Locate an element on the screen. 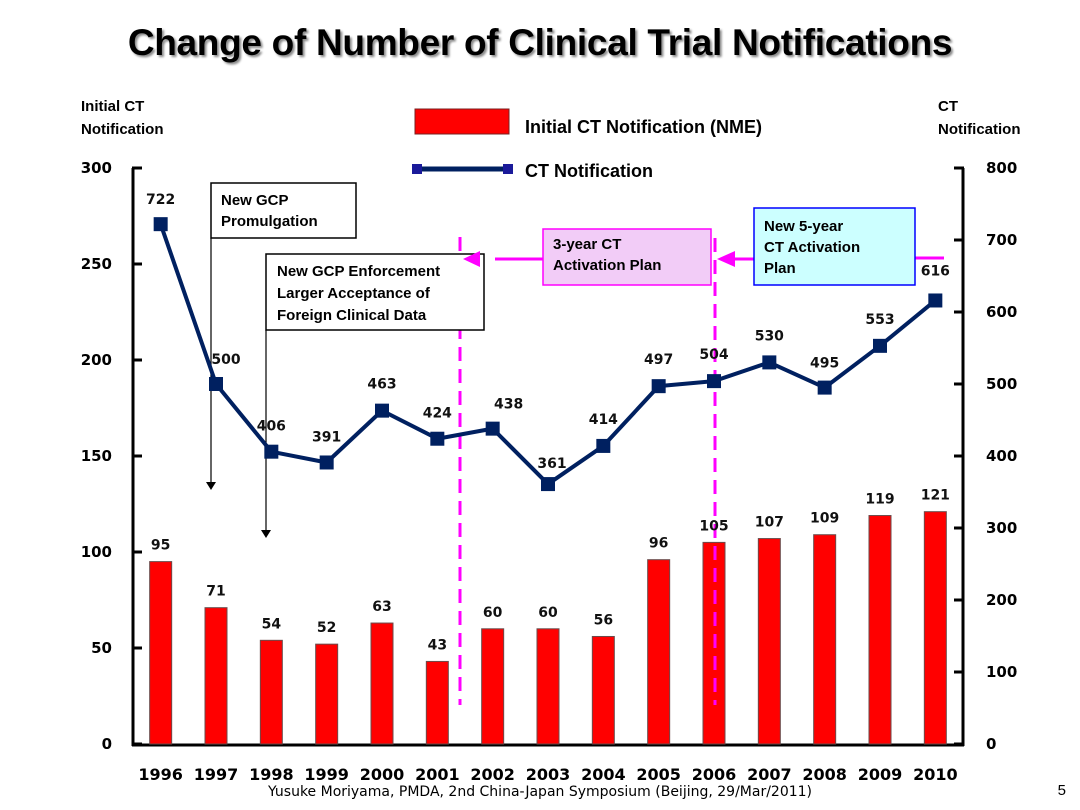  bar-data-label: 105 is located at coordinates (713, 526).